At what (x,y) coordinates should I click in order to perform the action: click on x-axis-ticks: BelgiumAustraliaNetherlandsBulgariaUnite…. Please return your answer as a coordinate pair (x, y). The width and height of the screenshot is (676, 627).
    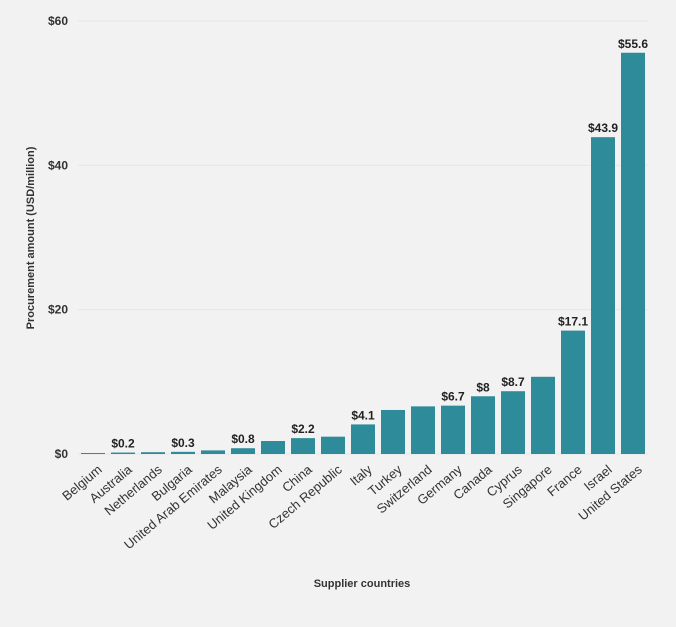
    Looking at the image, I should click on (352, 506).